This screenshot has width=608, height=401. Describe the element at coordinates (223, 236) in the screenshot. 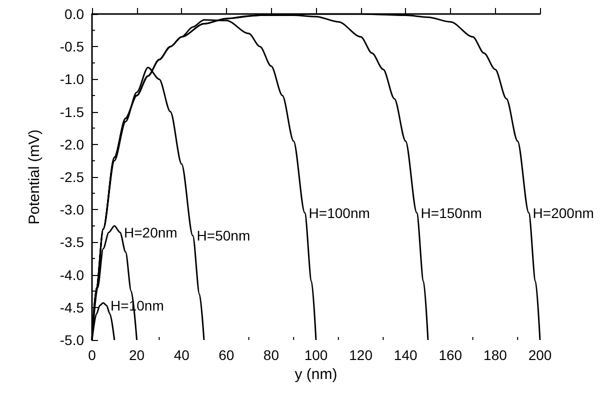

I see `series-label: H=50nm` at that location.